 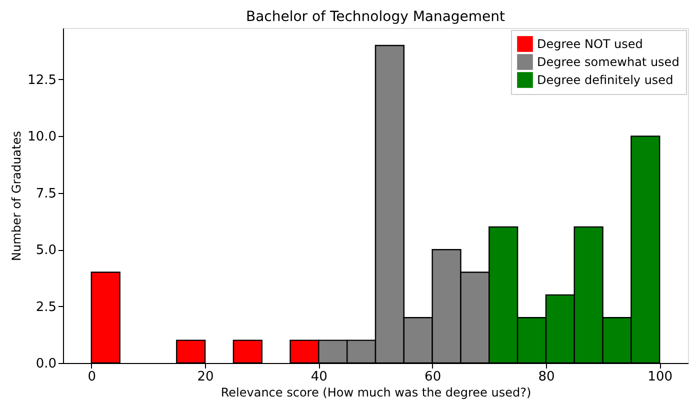 What do you see at coordinates (433, 377) in the screenshot?
I see `x-tick-label: 60` at bounding box center [433, 377].